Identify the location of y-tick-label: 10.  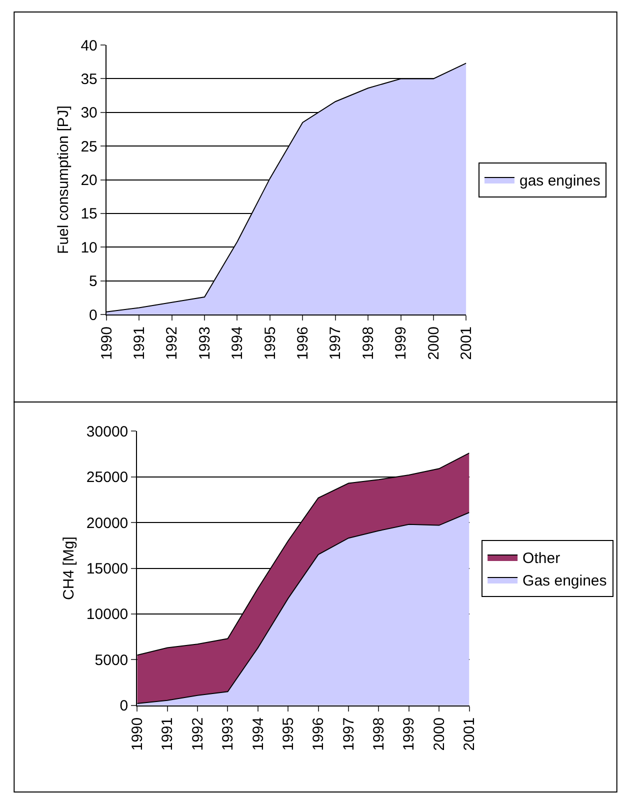
(89, 247).